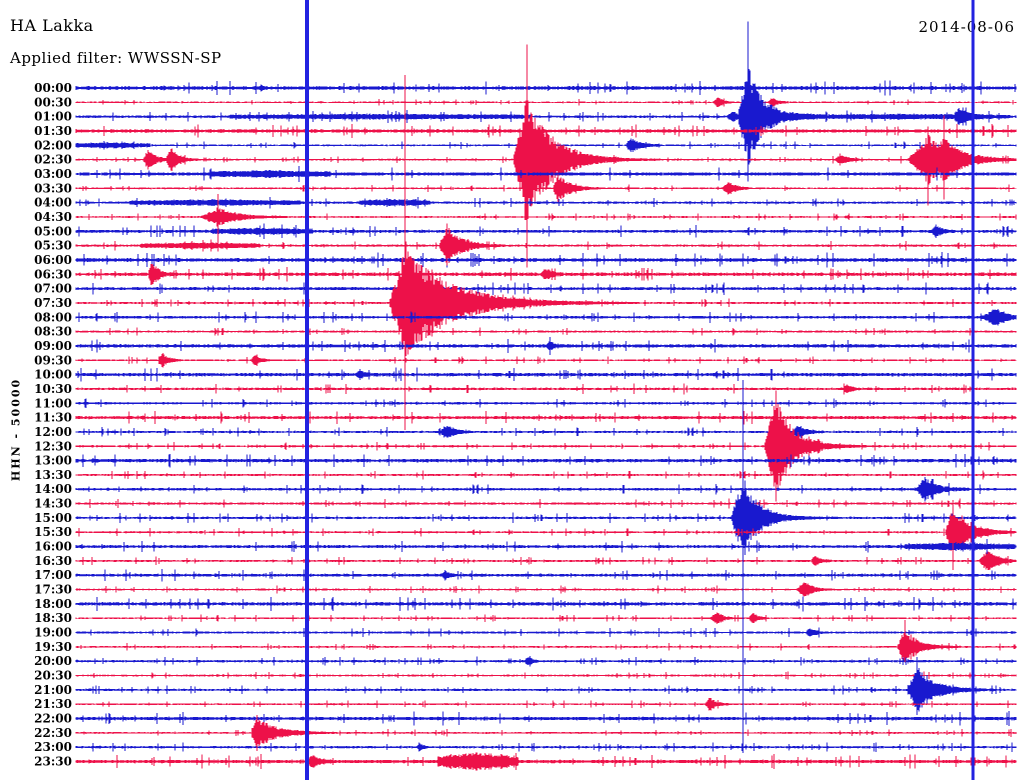 The height and width of the screenshot is (780, 1024). What do you see at coordinates (53, 317) in the screenshot?
I see `time-label-08:00: 08:00` at bounding box center [53, 317].